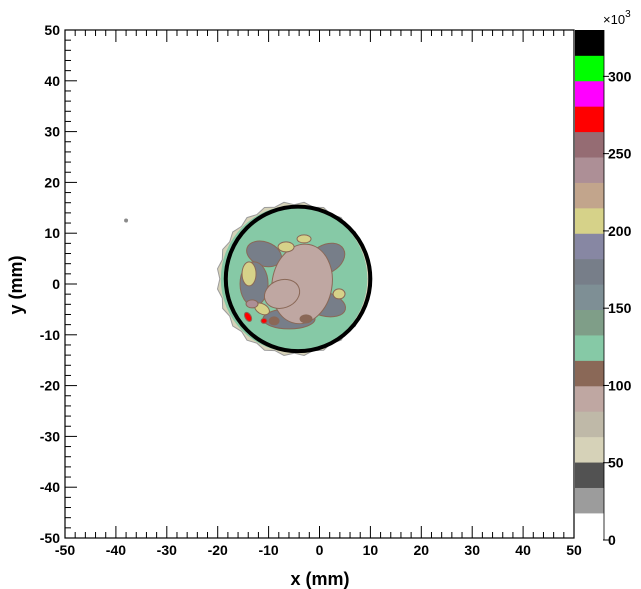 The width and height of the screenshot is (641, 589). I want to click on x-tick-label: -20, so click(218, 550).